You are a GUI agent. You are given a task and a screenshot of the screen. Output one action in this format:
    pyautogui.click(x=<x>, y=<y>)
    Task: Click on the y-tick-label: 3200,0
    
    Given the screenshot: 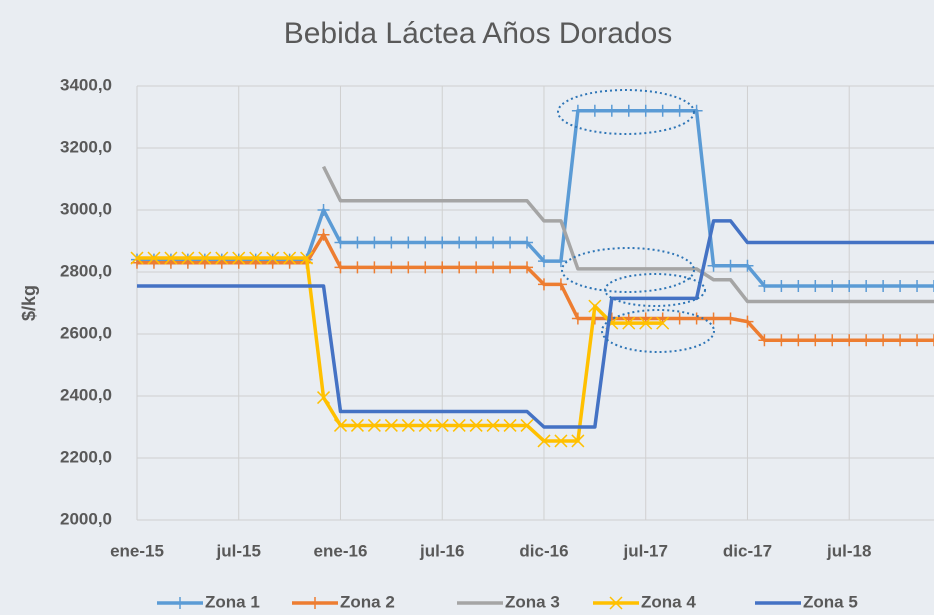 What is the action you would take?
    pyautogui.click(x=86, y=146)
    